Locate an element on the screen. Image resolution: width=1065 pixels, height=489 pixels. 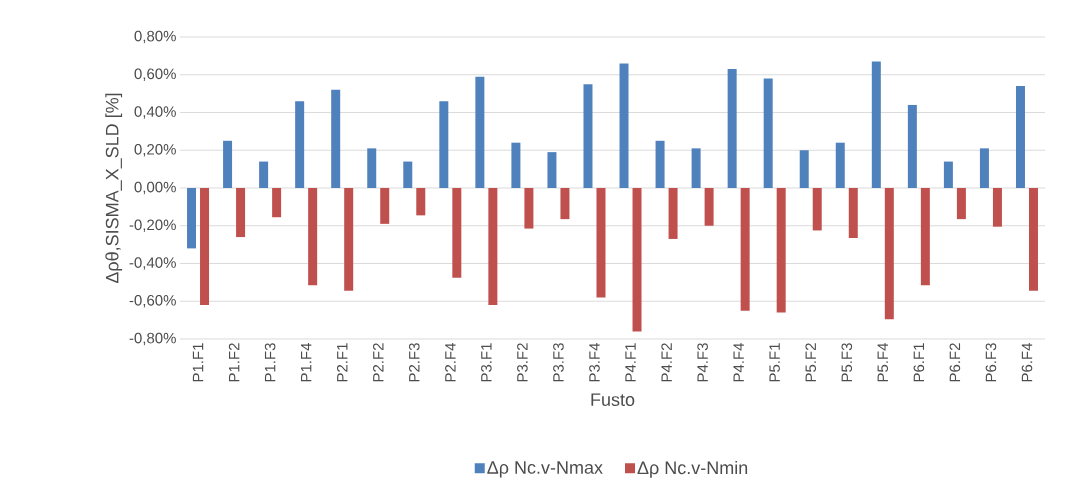
x-tick-label: P5.F4 is located at coordinates (883, 362).